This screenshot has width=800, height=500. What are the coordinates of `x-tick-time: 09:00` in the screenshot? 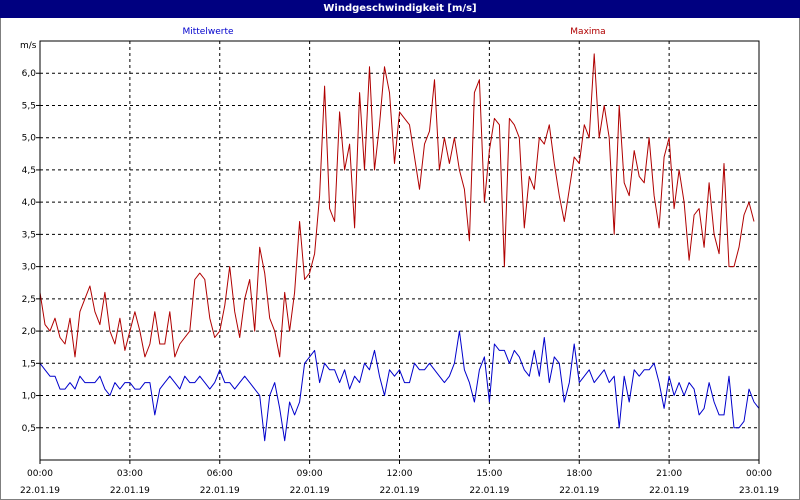 It's located at (310, 474).